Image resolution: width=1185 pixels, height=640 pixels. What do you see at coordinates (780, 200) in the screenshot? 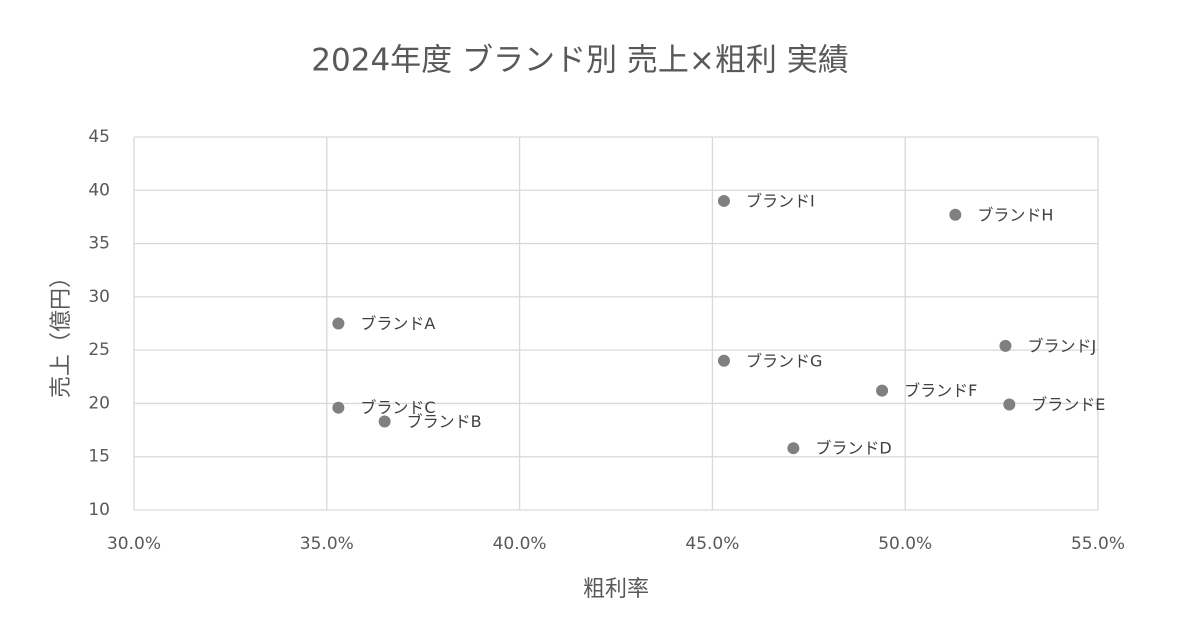
I see `point-label: ブランドI` at bounding box center [780, 200].